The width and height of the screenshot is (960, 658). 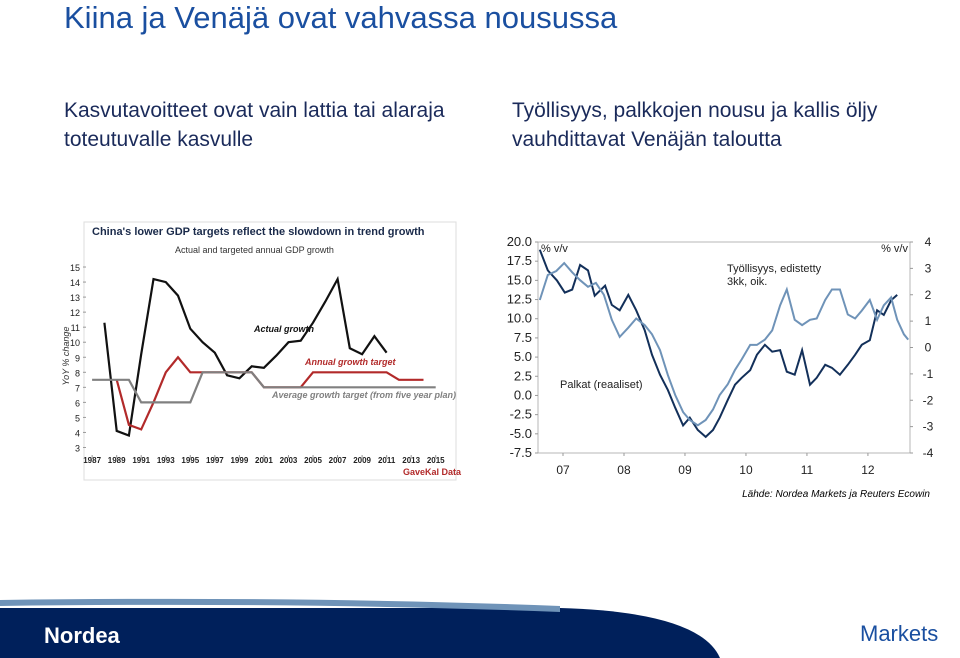 I want to click on x-tick-label: 07, so click(x=563, y=470).